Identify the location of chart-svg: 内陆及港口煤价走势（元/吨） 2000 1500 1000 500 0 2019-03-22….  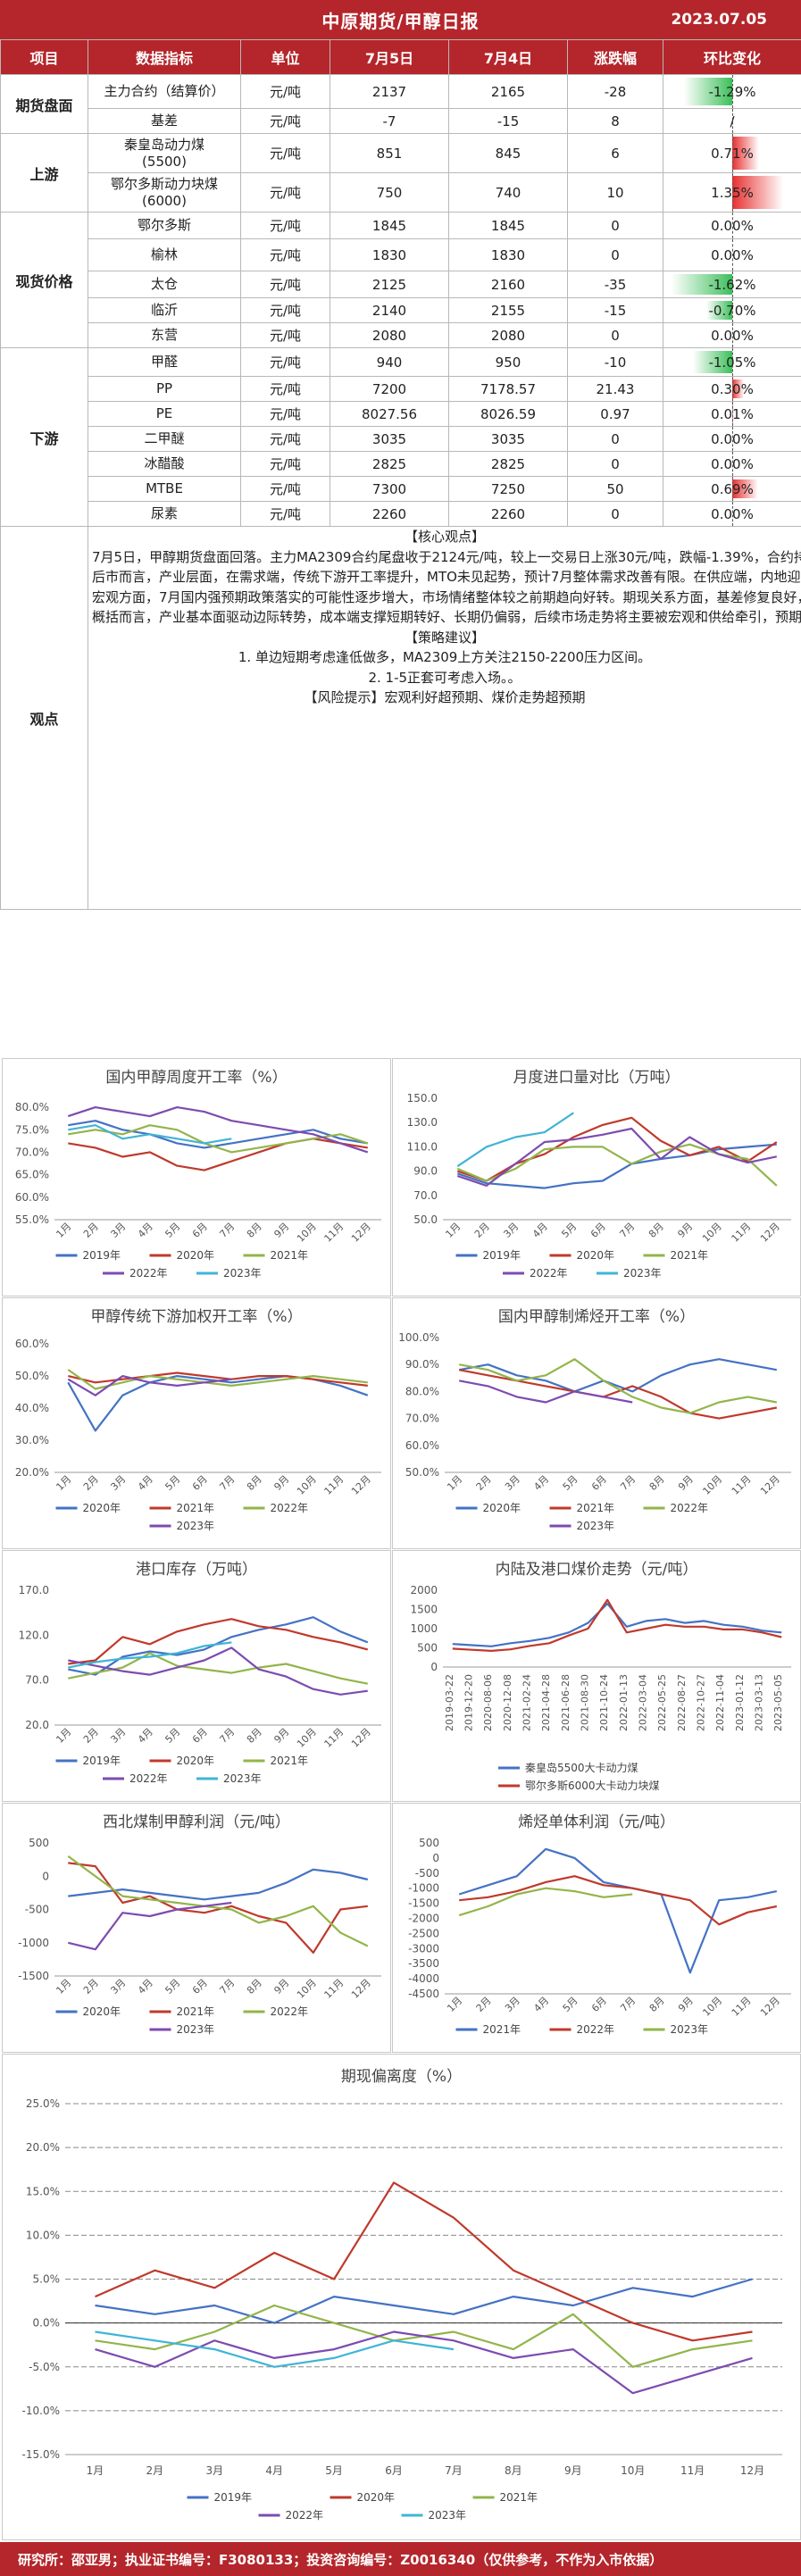
(600, 1676).